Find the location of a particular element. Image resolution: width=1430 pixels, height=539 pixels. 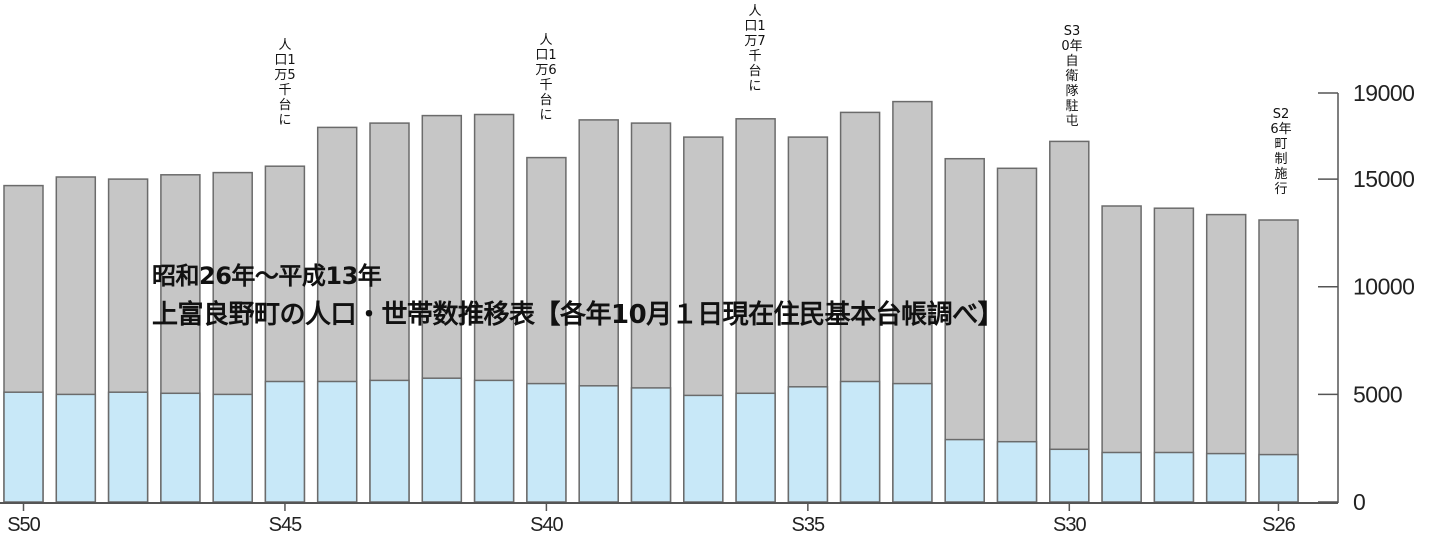

population-bar-S30 is located at coordinates (1069, 321).